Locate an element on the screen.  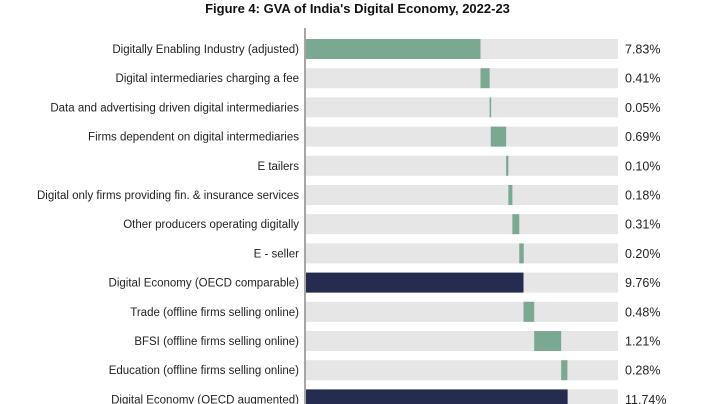
category-label: Digitally Enabling Industry (adjusted) is located at coordinates (205, 50).